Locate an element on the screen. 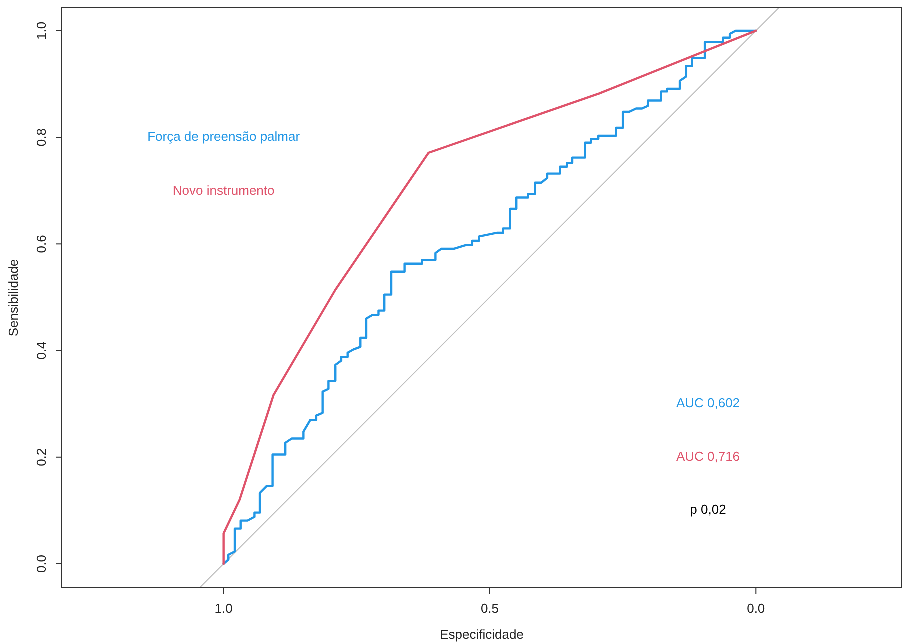 Image resolution: width=903 pixels, height=643 pixels. x-tick-label: 0.5 is located at coordinates (490, 608).